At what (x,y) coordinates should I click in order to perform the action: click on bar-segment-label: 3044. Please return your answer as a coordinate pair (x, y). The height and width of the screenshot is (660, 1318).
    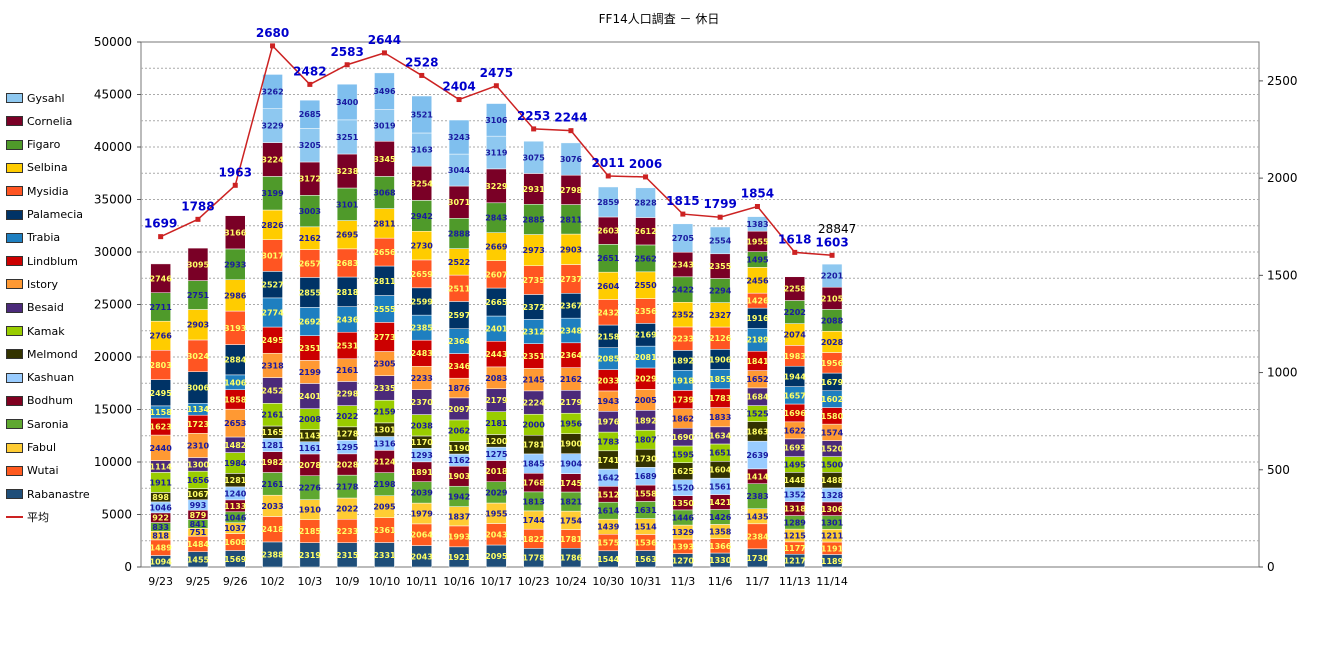
    Looking at the image, I should click on (459, 170).